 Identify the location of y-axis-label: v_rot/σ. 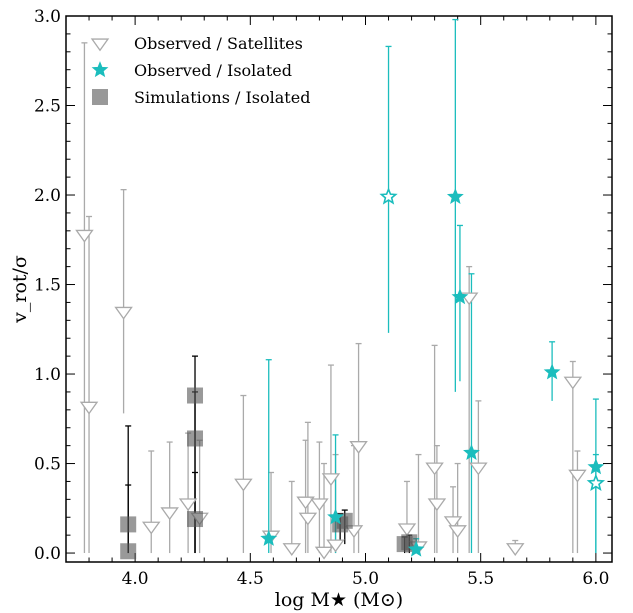
(20, 289).